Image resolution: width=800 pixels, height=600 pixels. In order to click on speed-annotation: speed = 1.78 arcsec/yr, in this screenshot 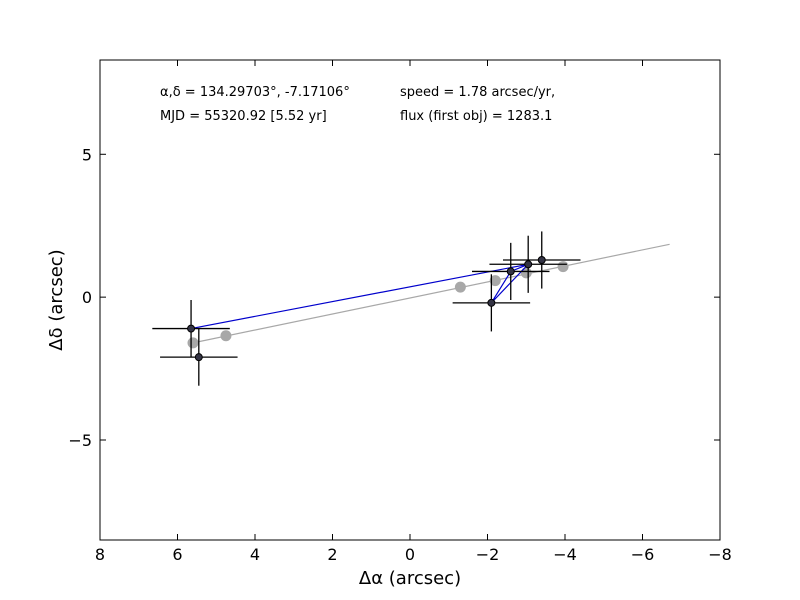, I will do `click(477, 92)`.